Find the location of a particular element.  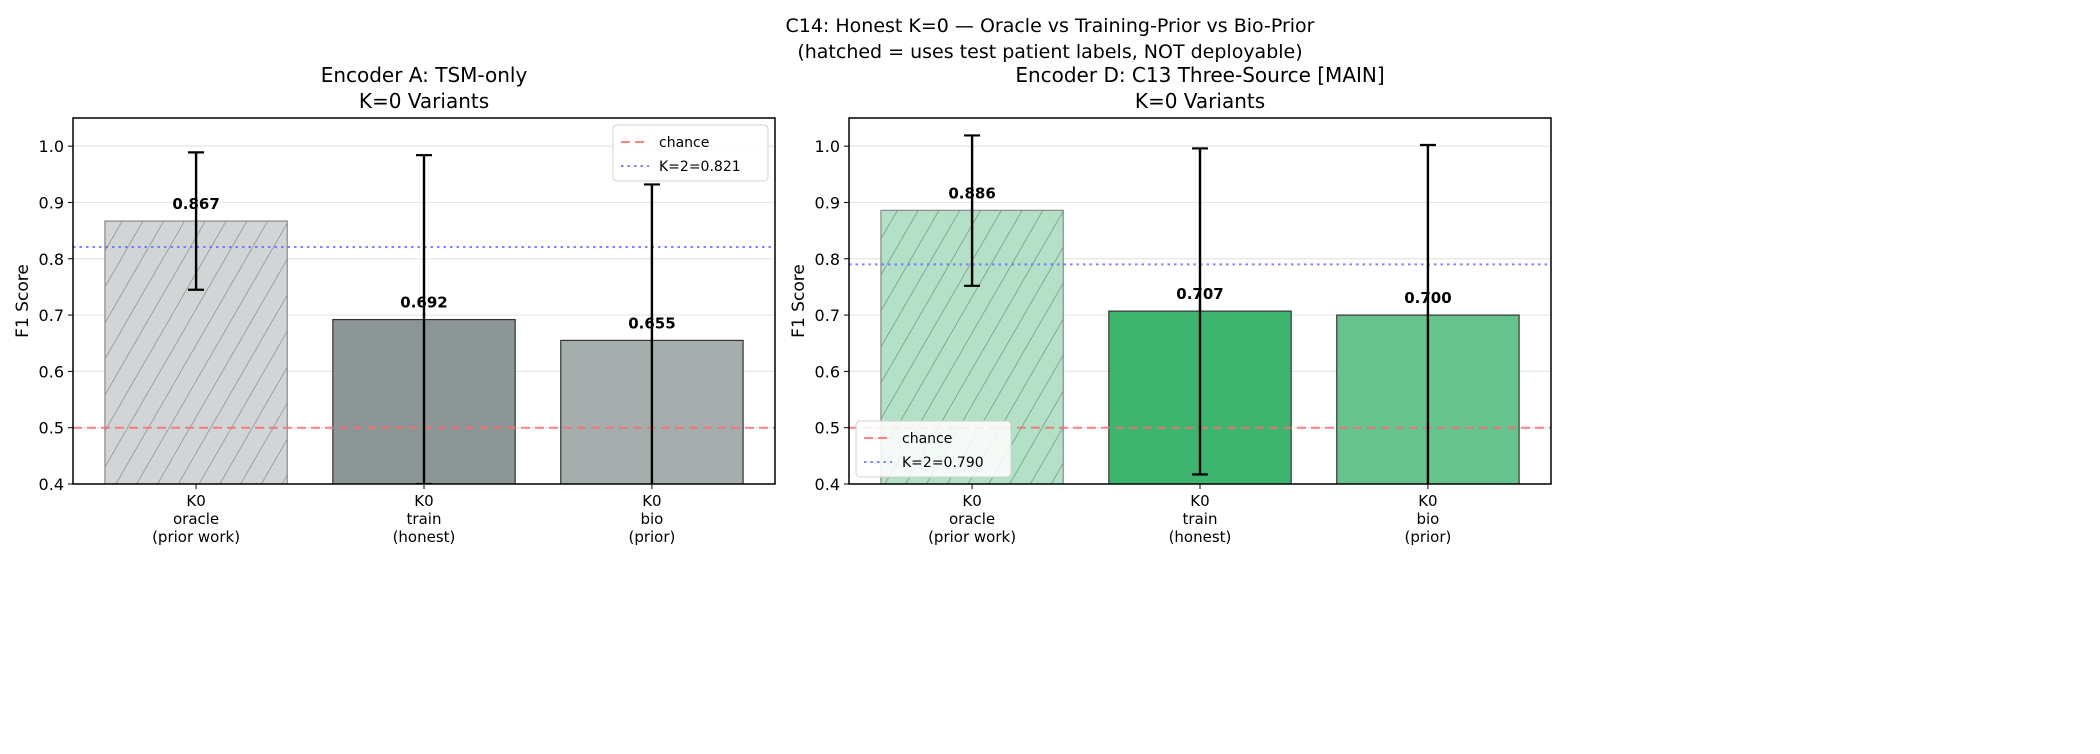

value-label: 0.692 is located at coordinates (423, 303).